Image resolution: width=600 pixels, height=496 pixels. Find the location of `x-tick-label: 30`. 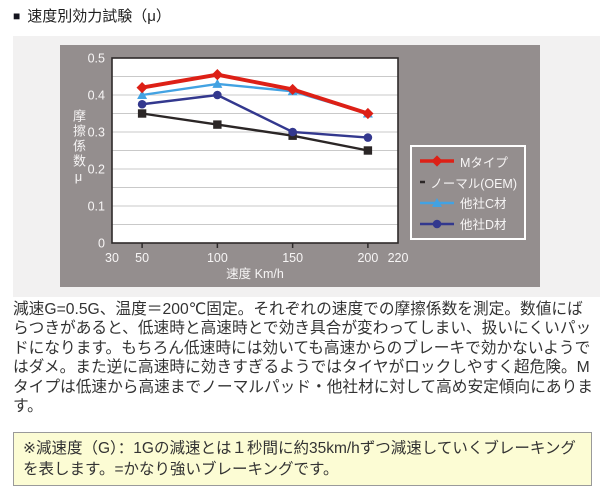

x-tick-label: 30 is located at coordinates (112, 258).